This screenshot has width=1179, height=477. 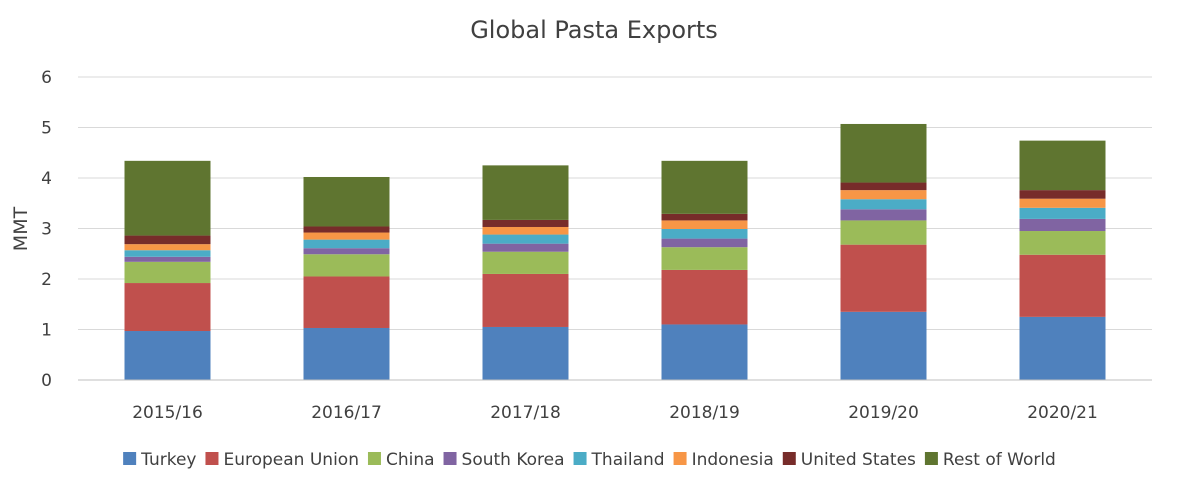 I want to click on y-axis-title: MMT, so click(x=21, y=228).